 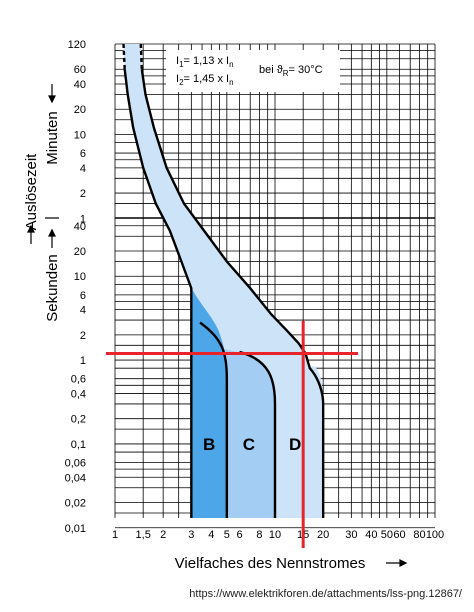 I want to click on y-tick-label-seconds: 0,04, so click(x=75, y=478).